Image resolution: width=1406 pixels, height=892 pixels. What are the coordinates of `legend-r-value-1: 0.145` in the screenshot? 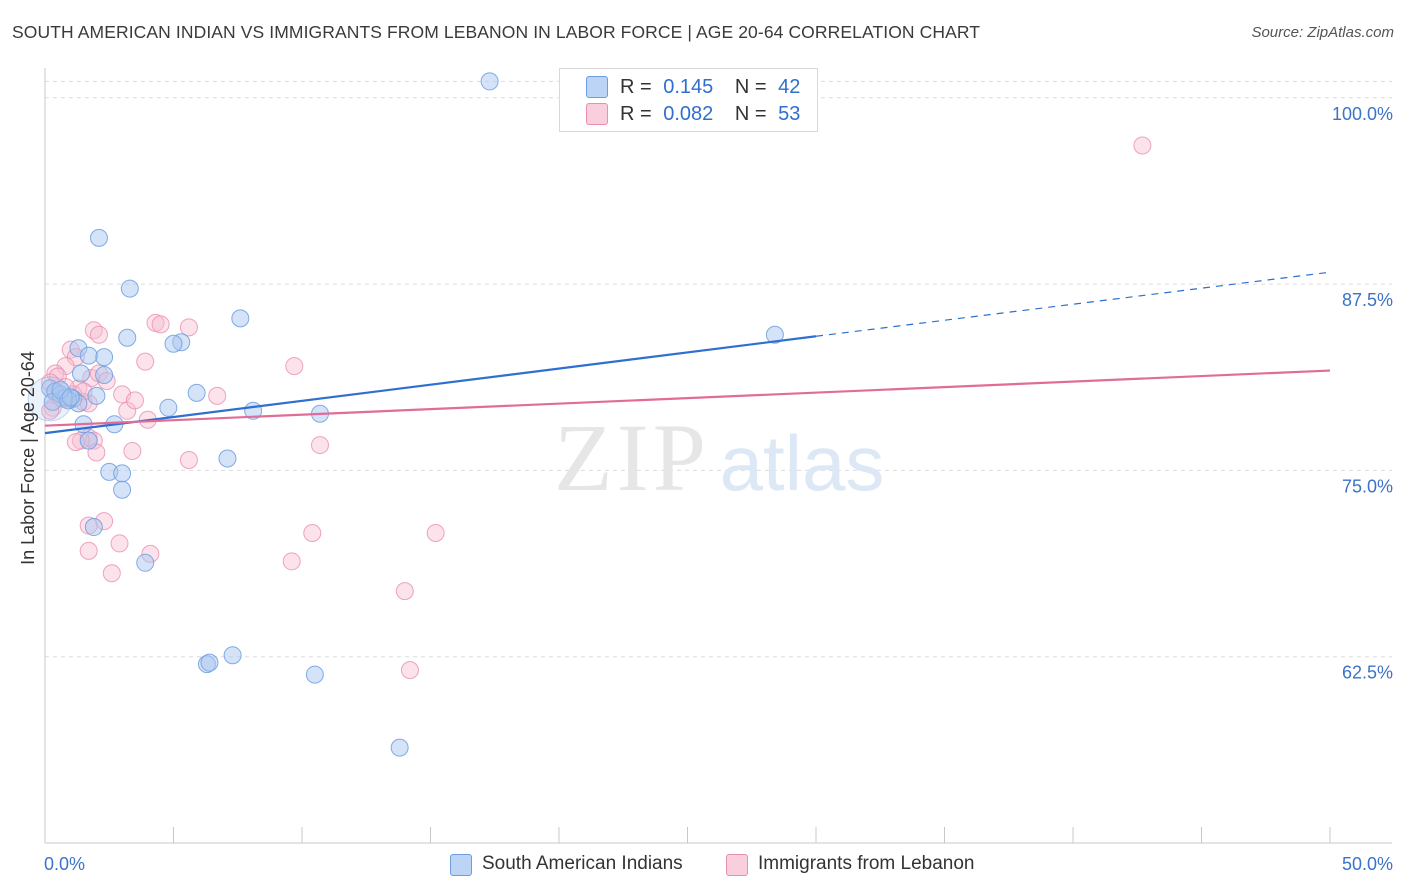 It's located at (688, 87).